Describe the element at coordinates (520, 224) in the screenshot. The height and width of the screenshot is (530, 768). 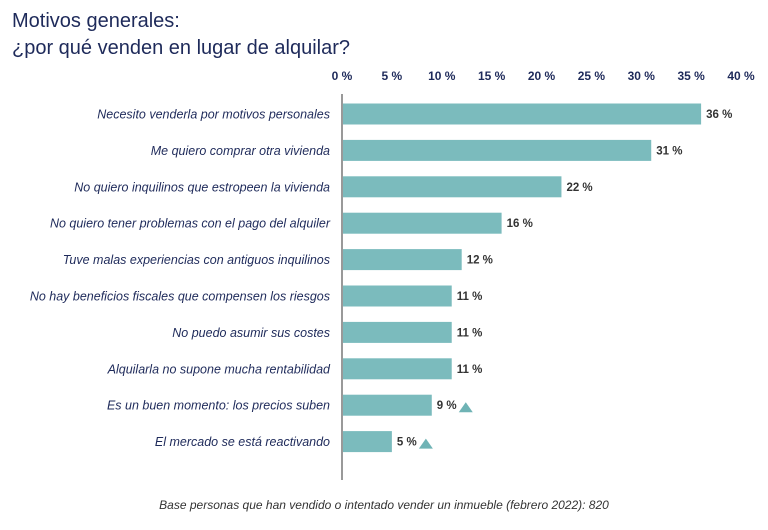
I see `value-label: 16 %` at that location.